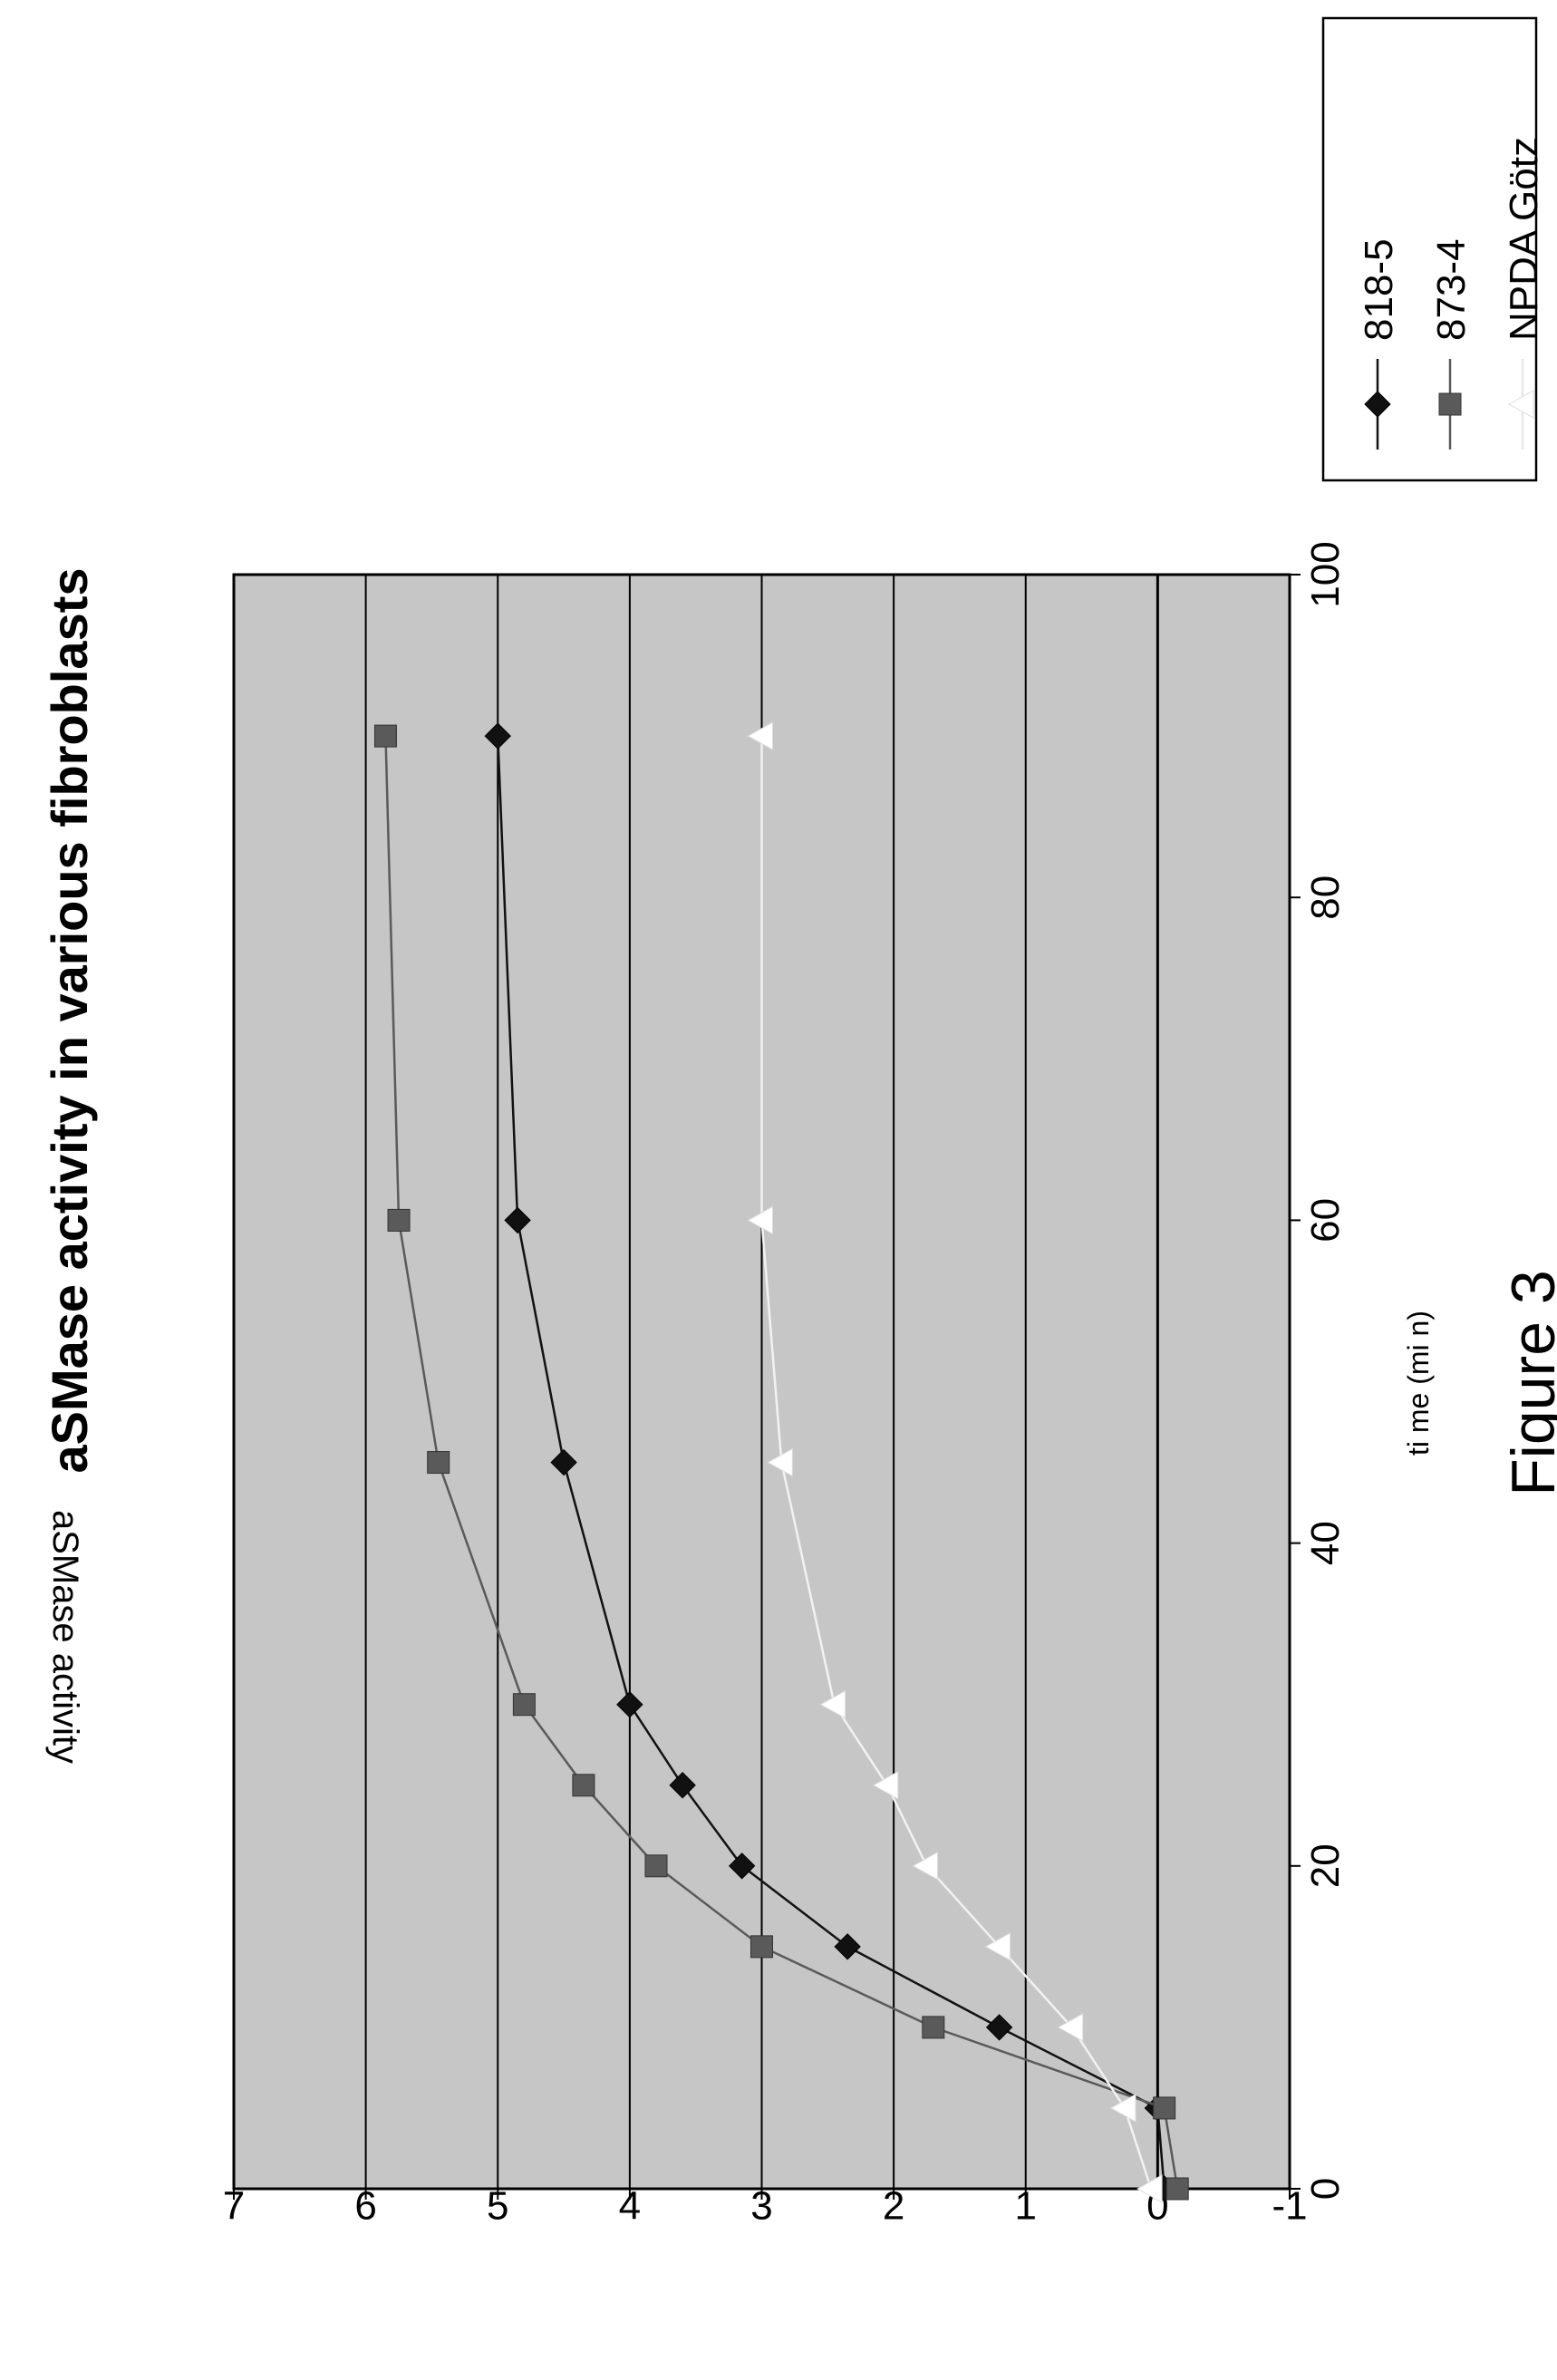 The height and width of the screenshot is (2380, 1557). Describe the element at coordinates (1524, 239) in the screenshot. I see `legend-label: NPDA Götz` at that location.